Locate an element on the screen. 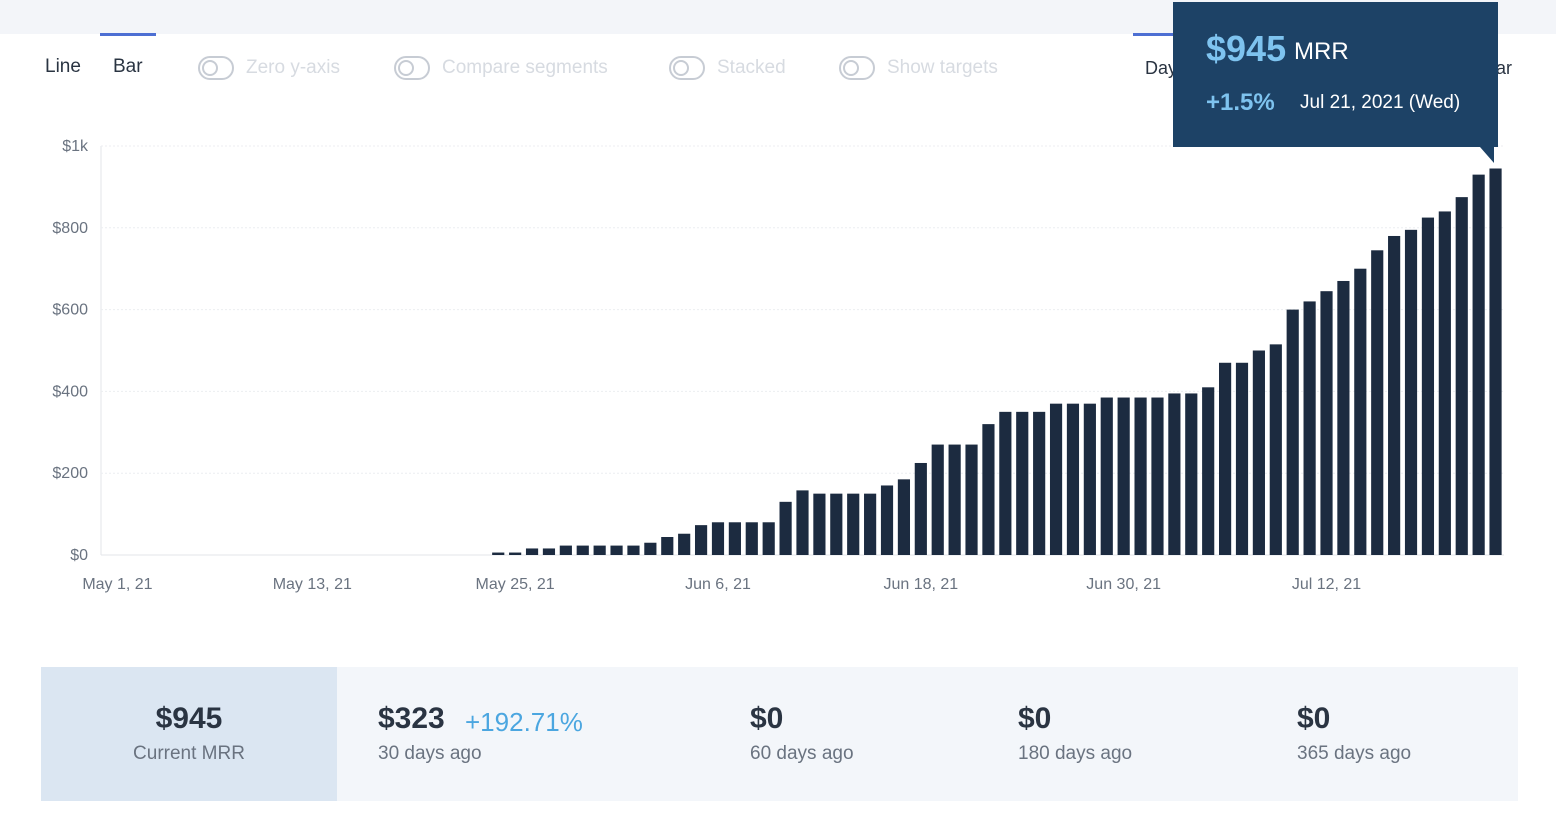 Image resolution: width=1556 pixels, height=826 pixels. stat-change: +192.71% is located at coordinates (524, 722).